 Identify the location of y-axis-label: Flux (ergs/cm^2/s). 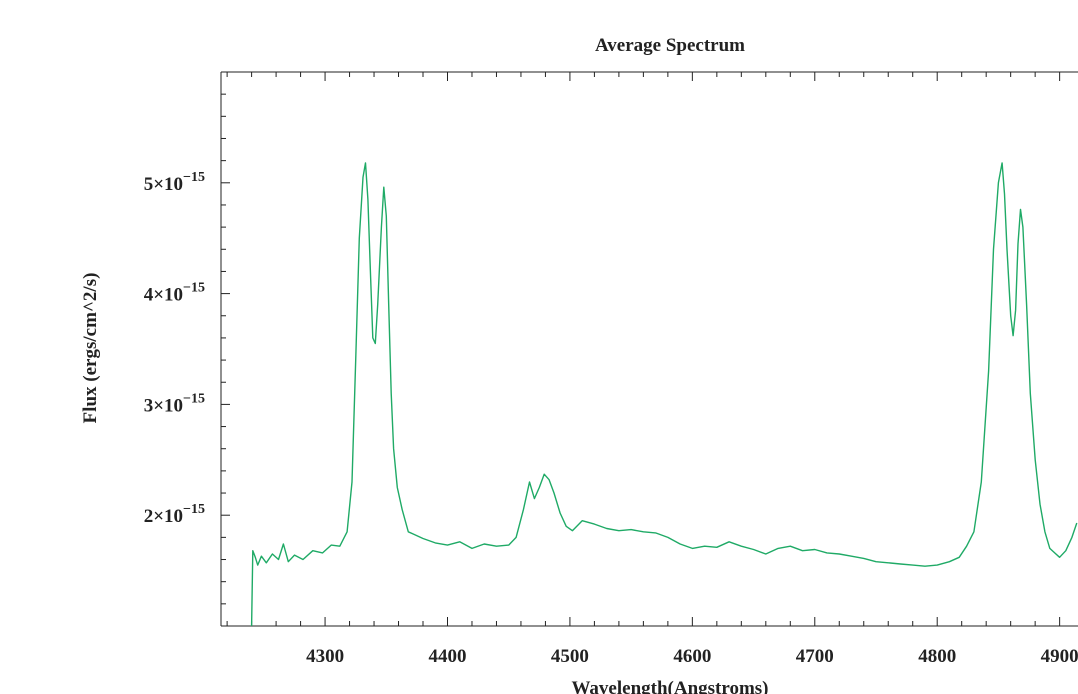
(90, 348).